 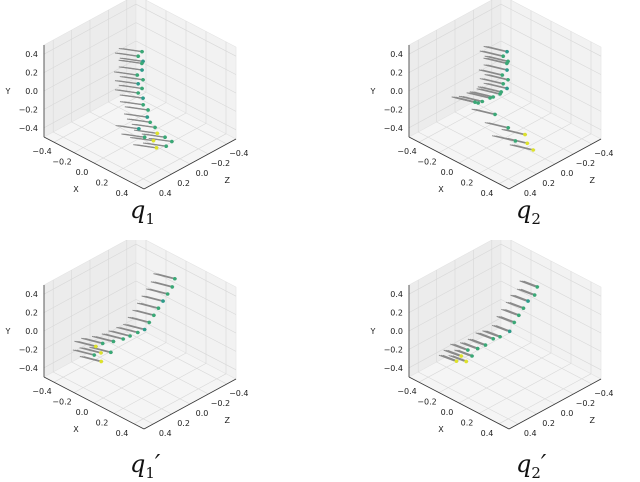 What do you see at coordinates (145, 466) in the screenshot?
I see `caption-q1-prime: q1′` at bounding box center [145, 466].